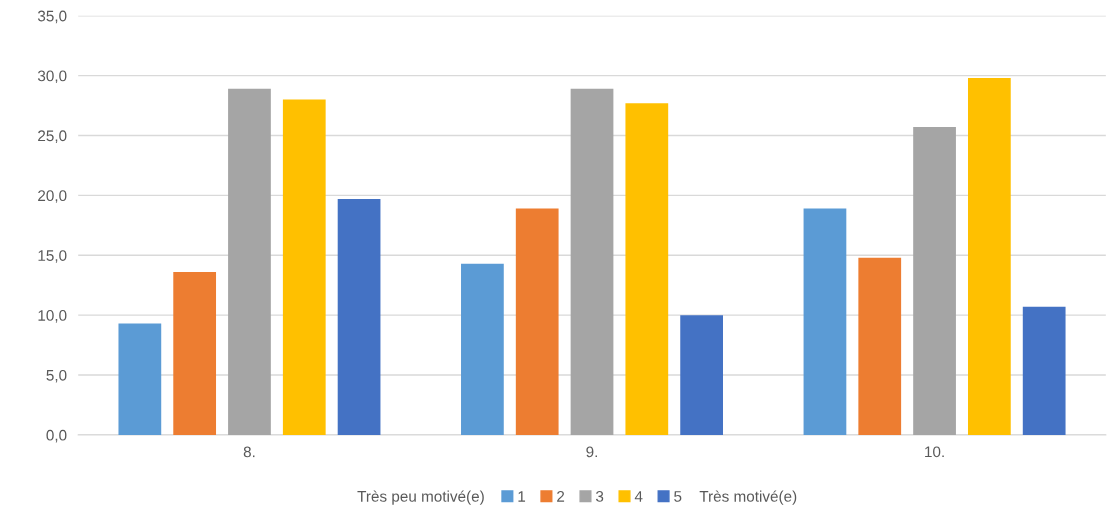 This screenshot has width=1117, height=524. Describe the element at coordinates (52, 196) in the screenshot. I see `y-tick-label: 20,0` at that location.